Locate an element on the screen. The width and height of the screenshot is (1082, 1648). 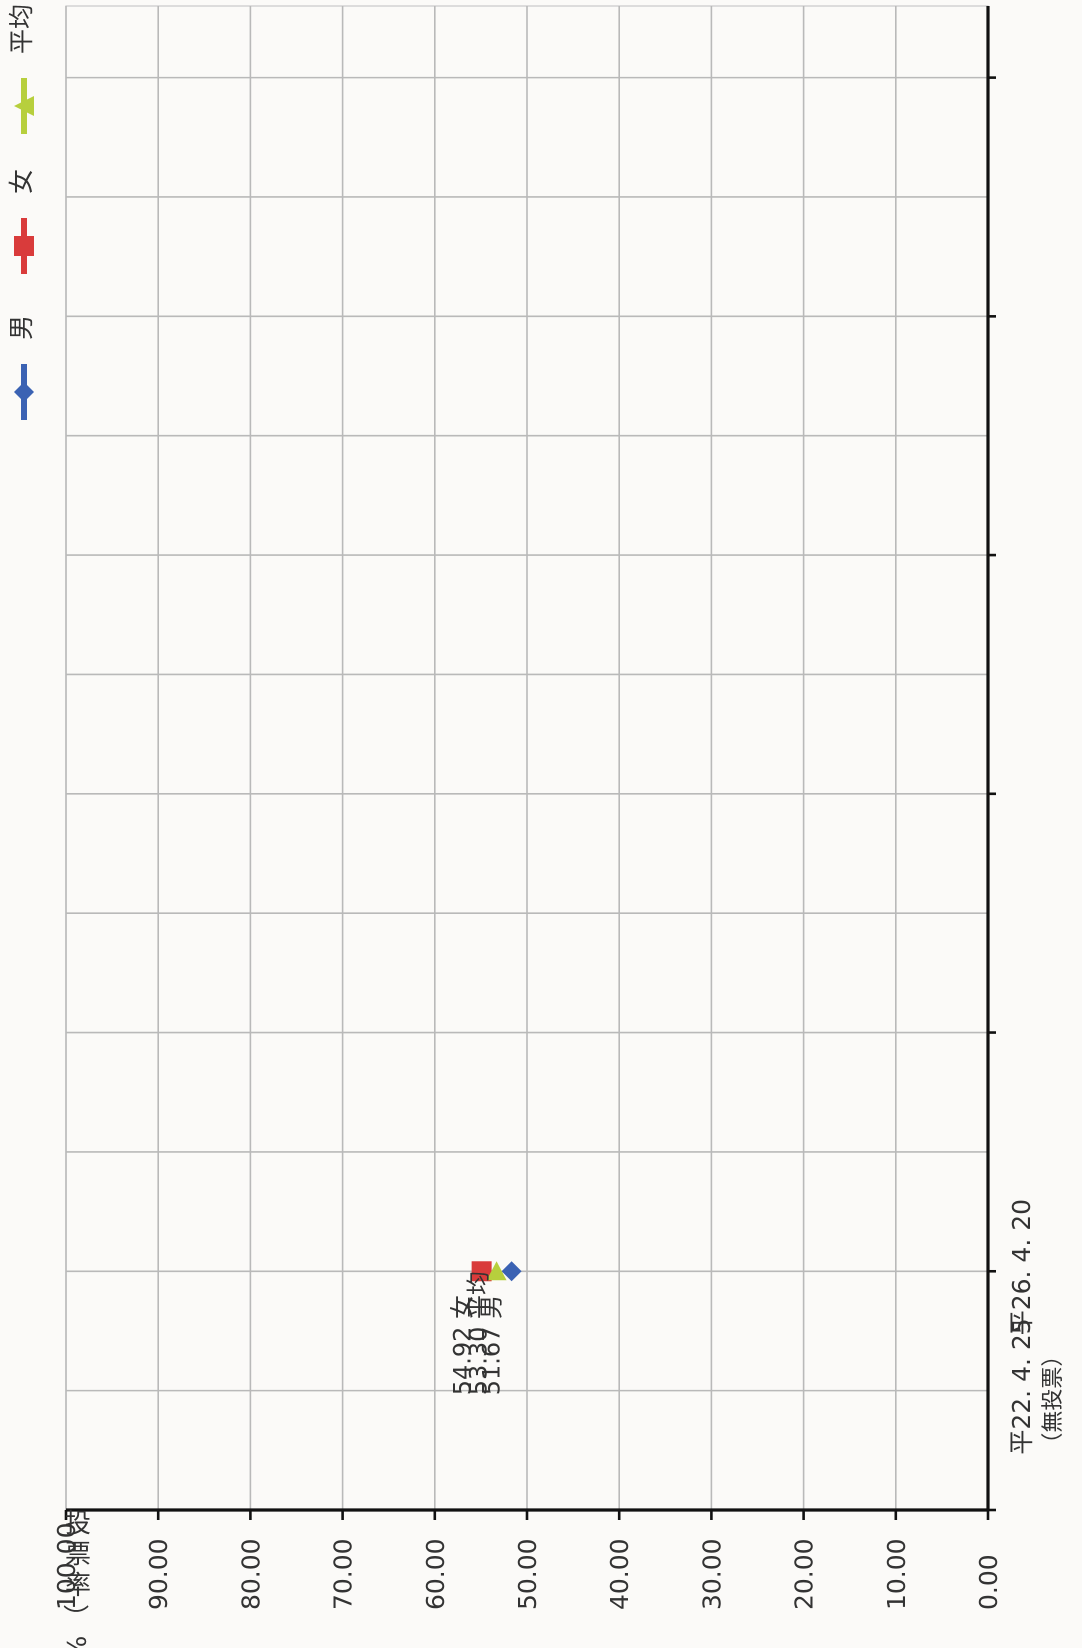
value-tick-label: 60.00 is located at coordinates (435, 1574).